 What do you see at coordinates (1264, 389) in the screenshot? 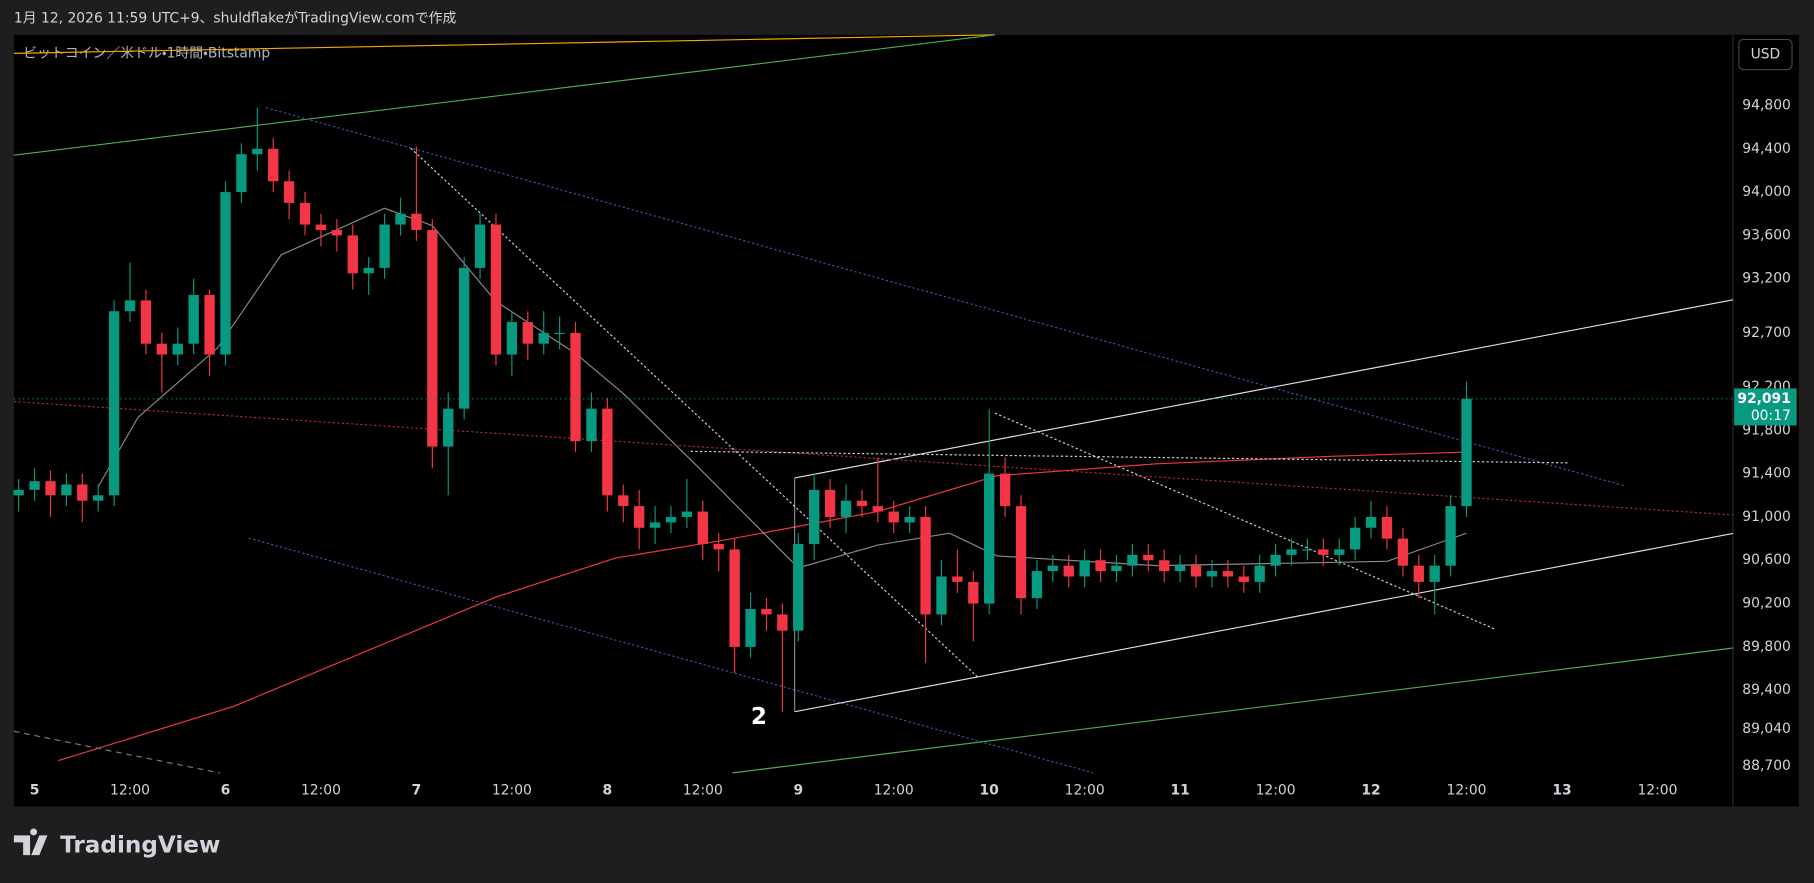
I see `channel-line` at bounding box center [1264, 389].